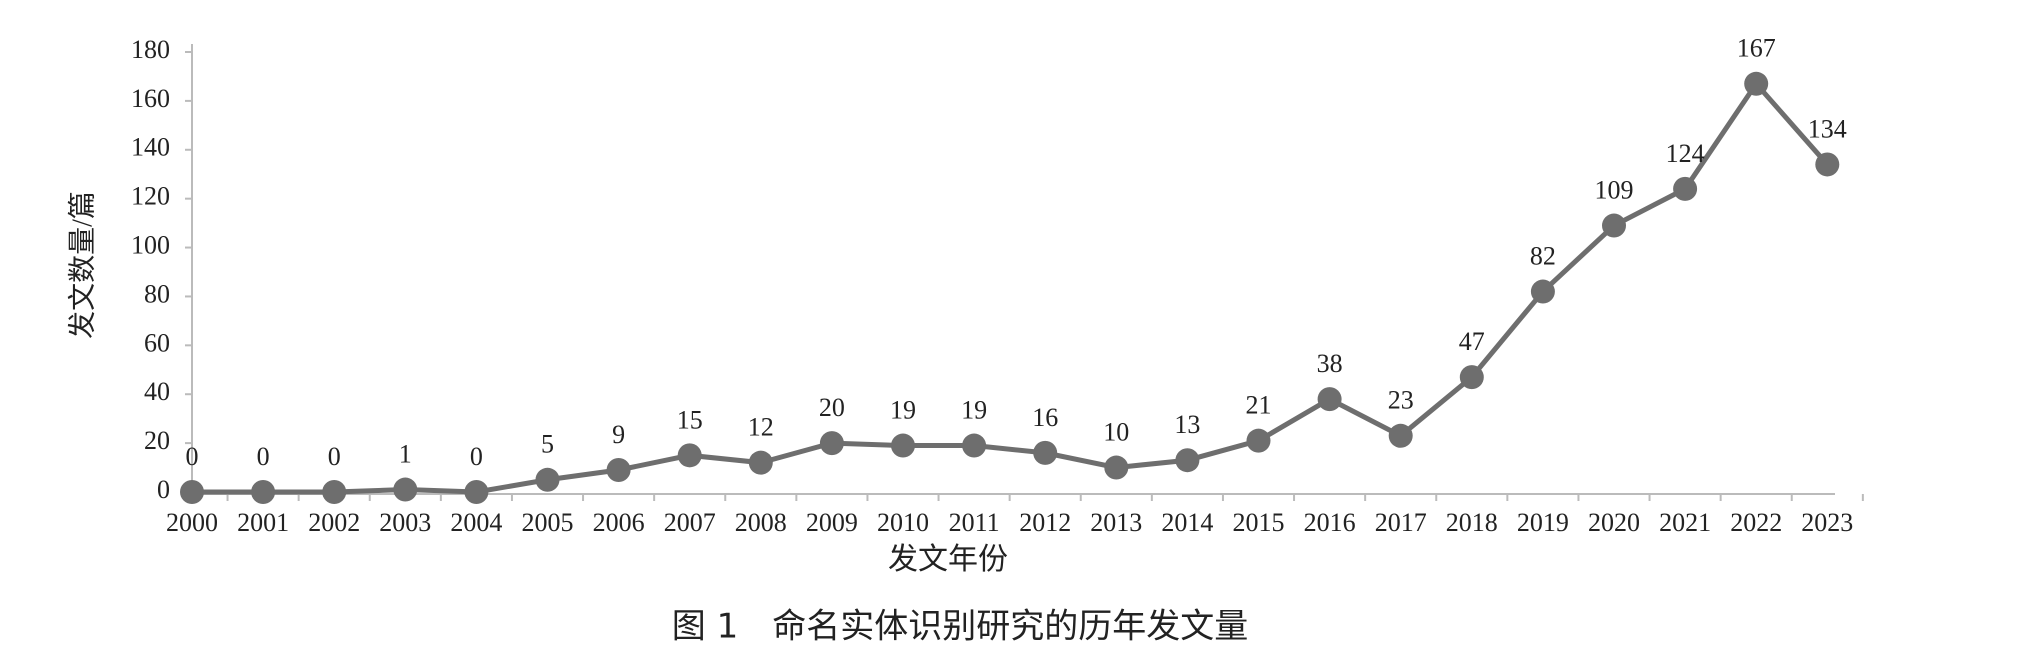 This screenshot has width=2025, height=653. What do you see at coordinates (974, 522) in the screenshot?
I see `x-tick-label: 2011` at bounding box center [974, 522].